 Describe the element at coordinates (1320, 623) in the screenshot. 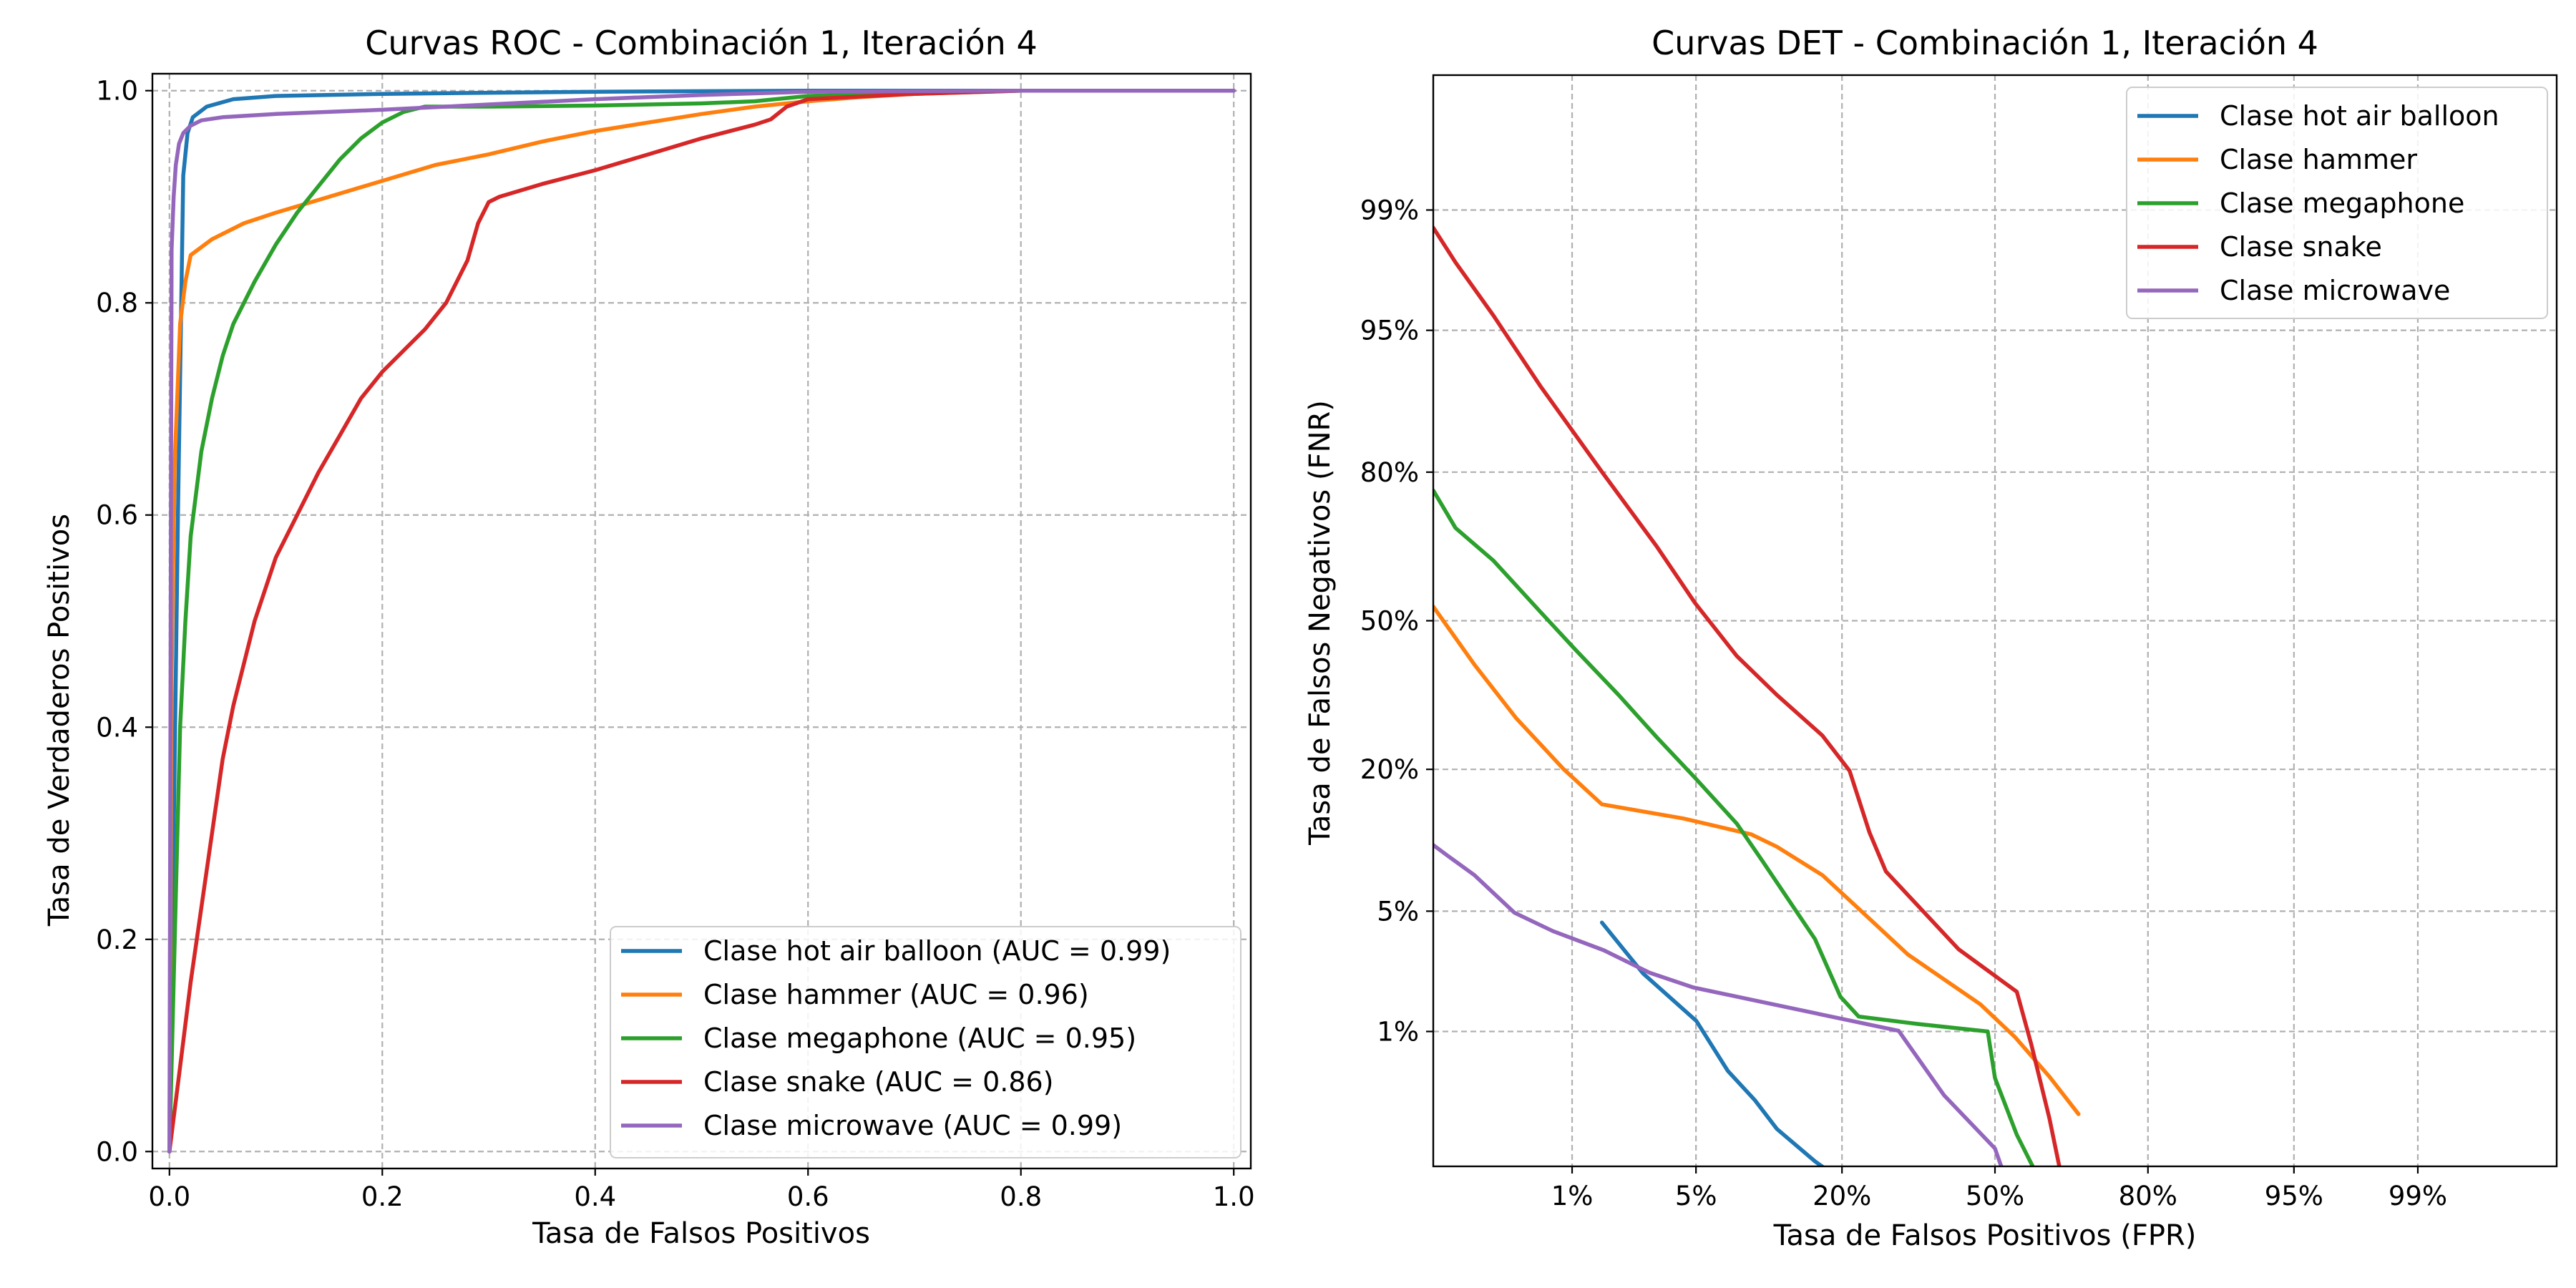

I see `det-y-axis-label: Tasa de Falsos Negativos (FNR)` at that location.